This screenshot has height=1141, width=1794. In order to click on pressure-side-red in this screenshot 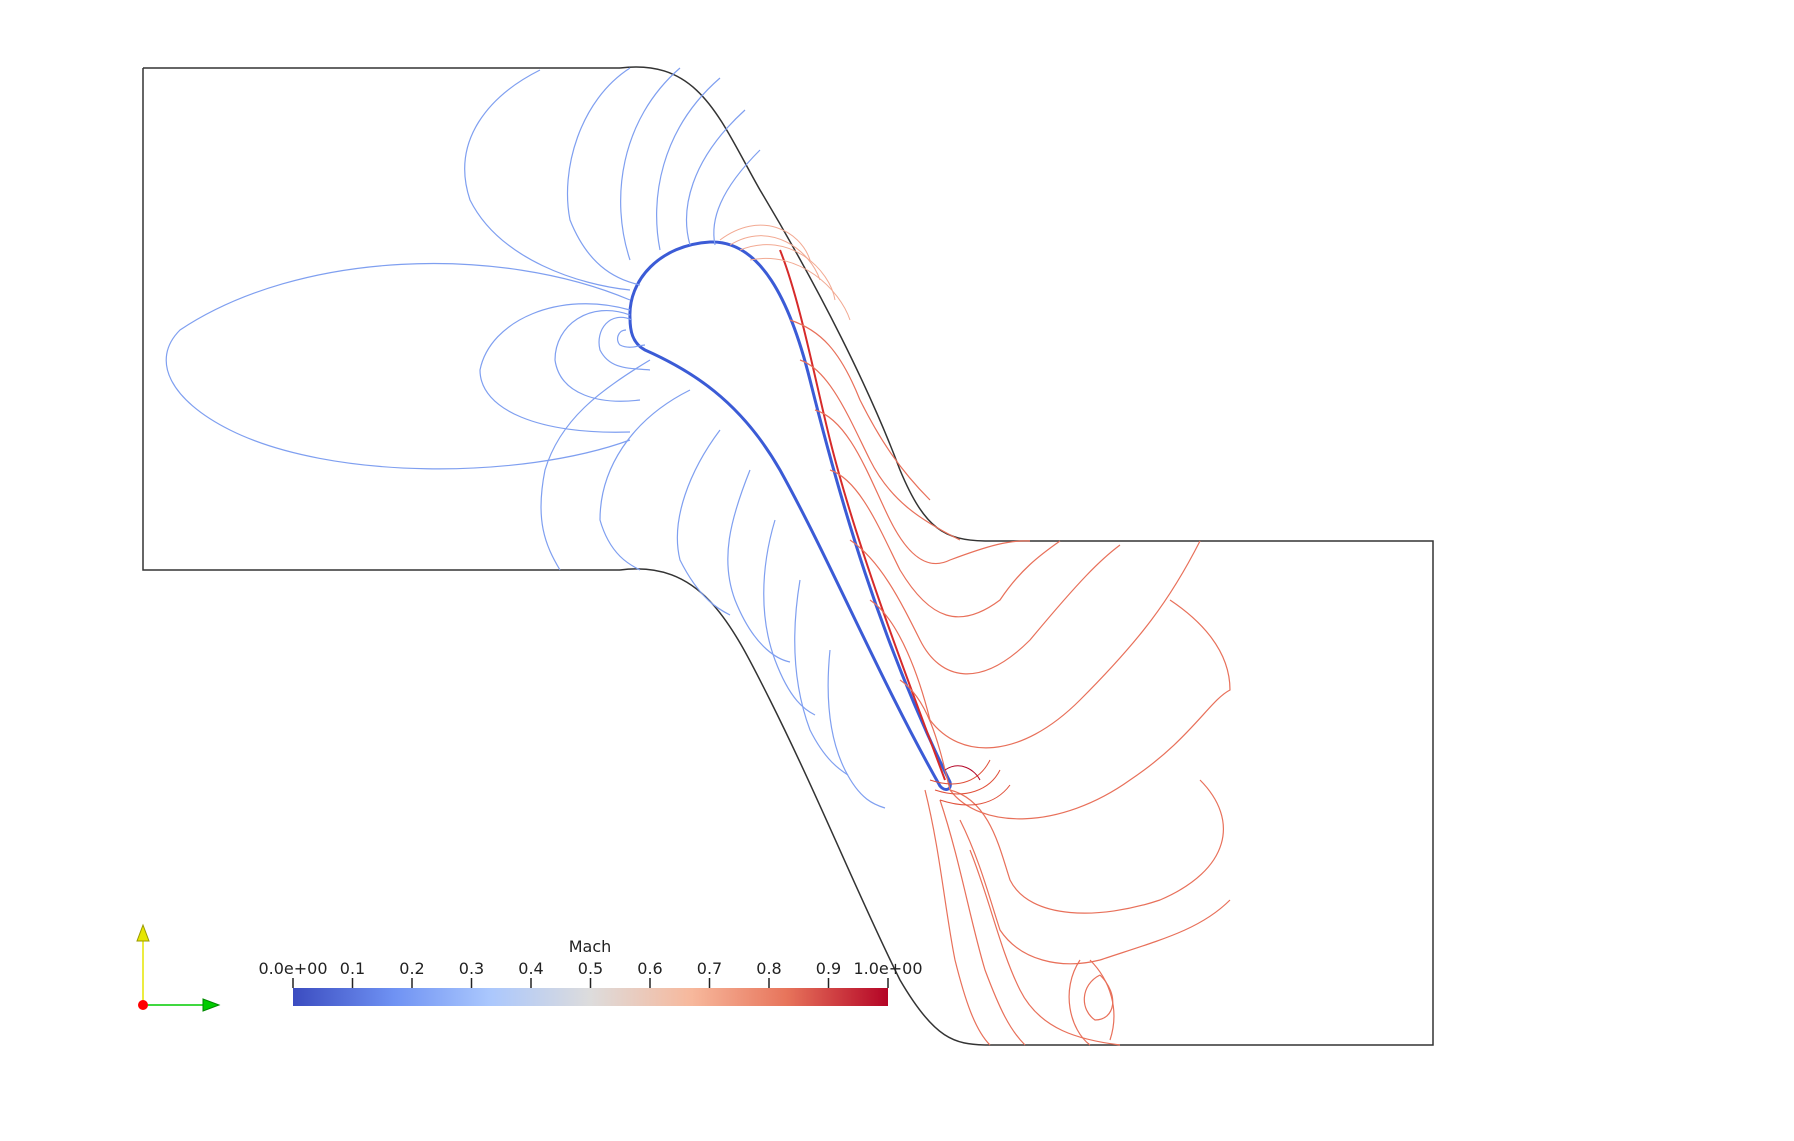, I will do `click(862, 515)`.